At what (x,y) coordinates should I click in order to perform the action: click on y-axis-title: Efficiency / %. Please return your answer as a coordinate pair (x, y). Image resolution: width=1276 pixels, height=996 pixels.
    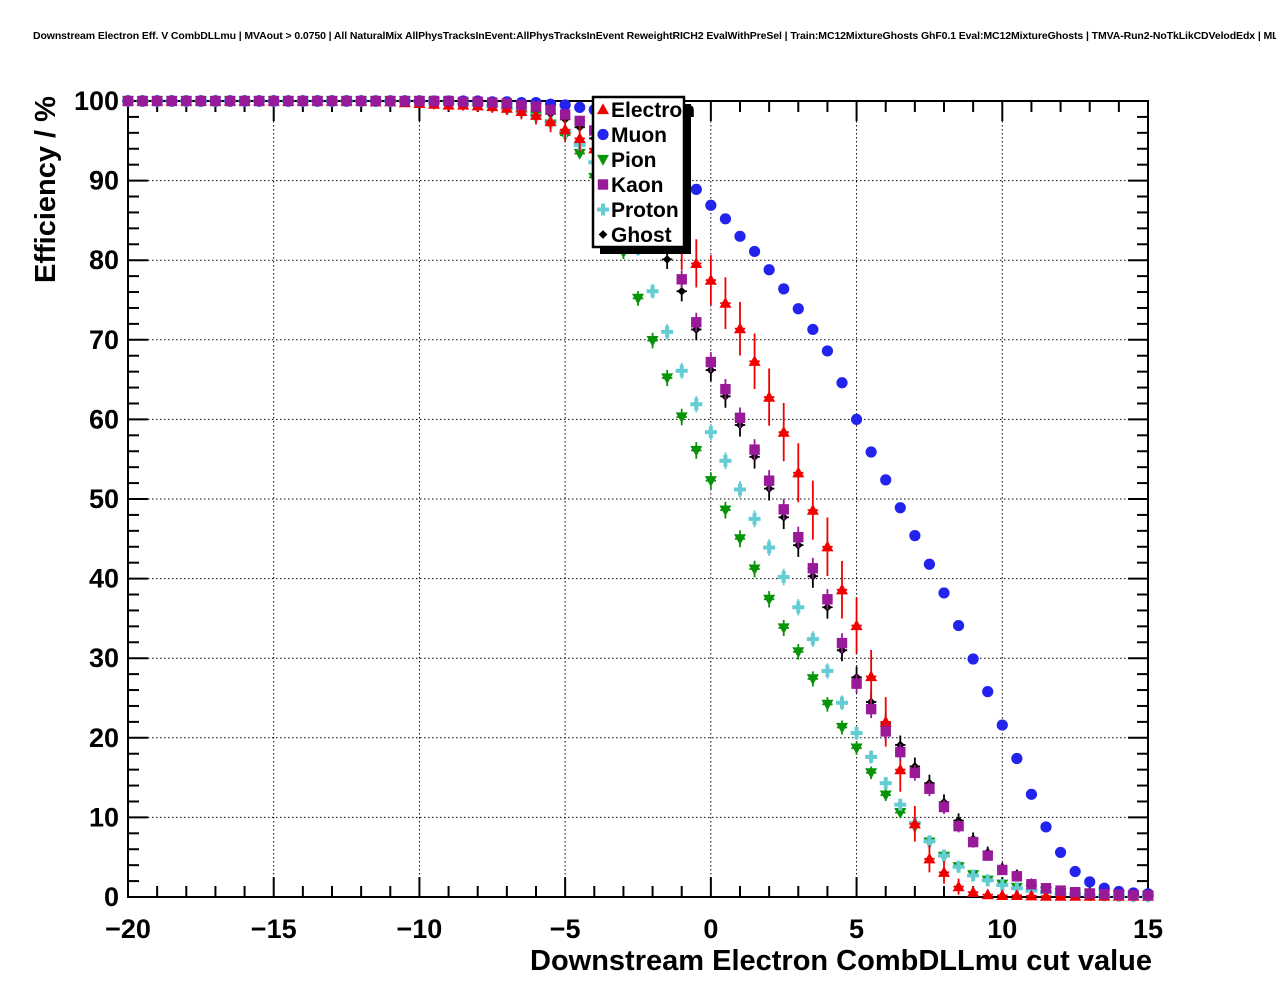
    Looking at the image, I should click on (46, 189).